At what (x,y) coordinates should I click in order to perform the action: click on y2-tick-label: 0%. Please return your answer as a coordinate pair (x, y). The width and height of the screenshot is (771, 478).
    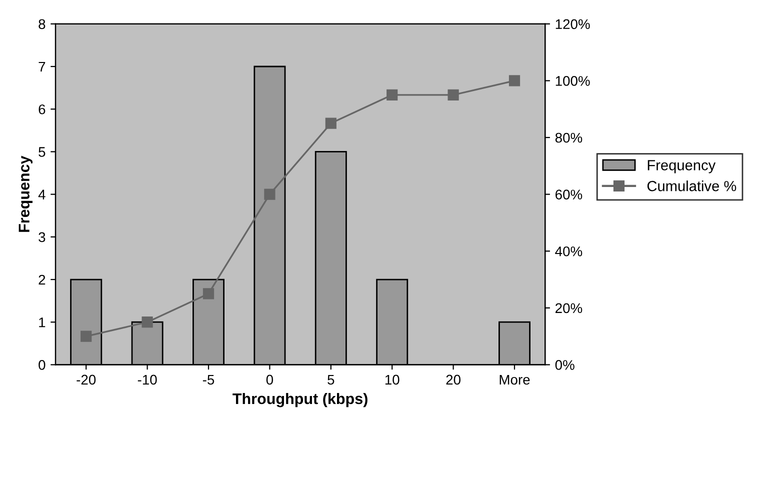
    Looking at the image, I should click on (564, 365).